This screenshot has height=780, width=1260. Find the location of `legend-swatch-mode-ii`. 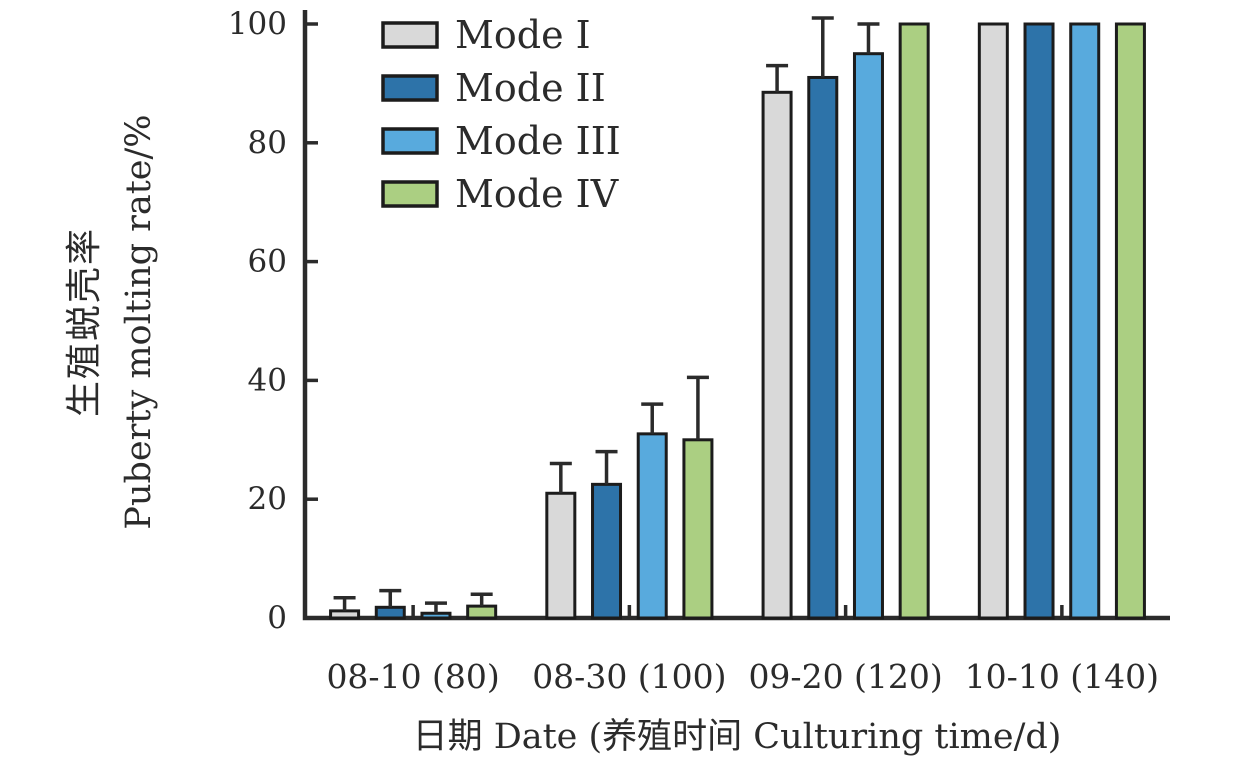

legend-swatch-mode-ii is located at coordinates (410, 88).